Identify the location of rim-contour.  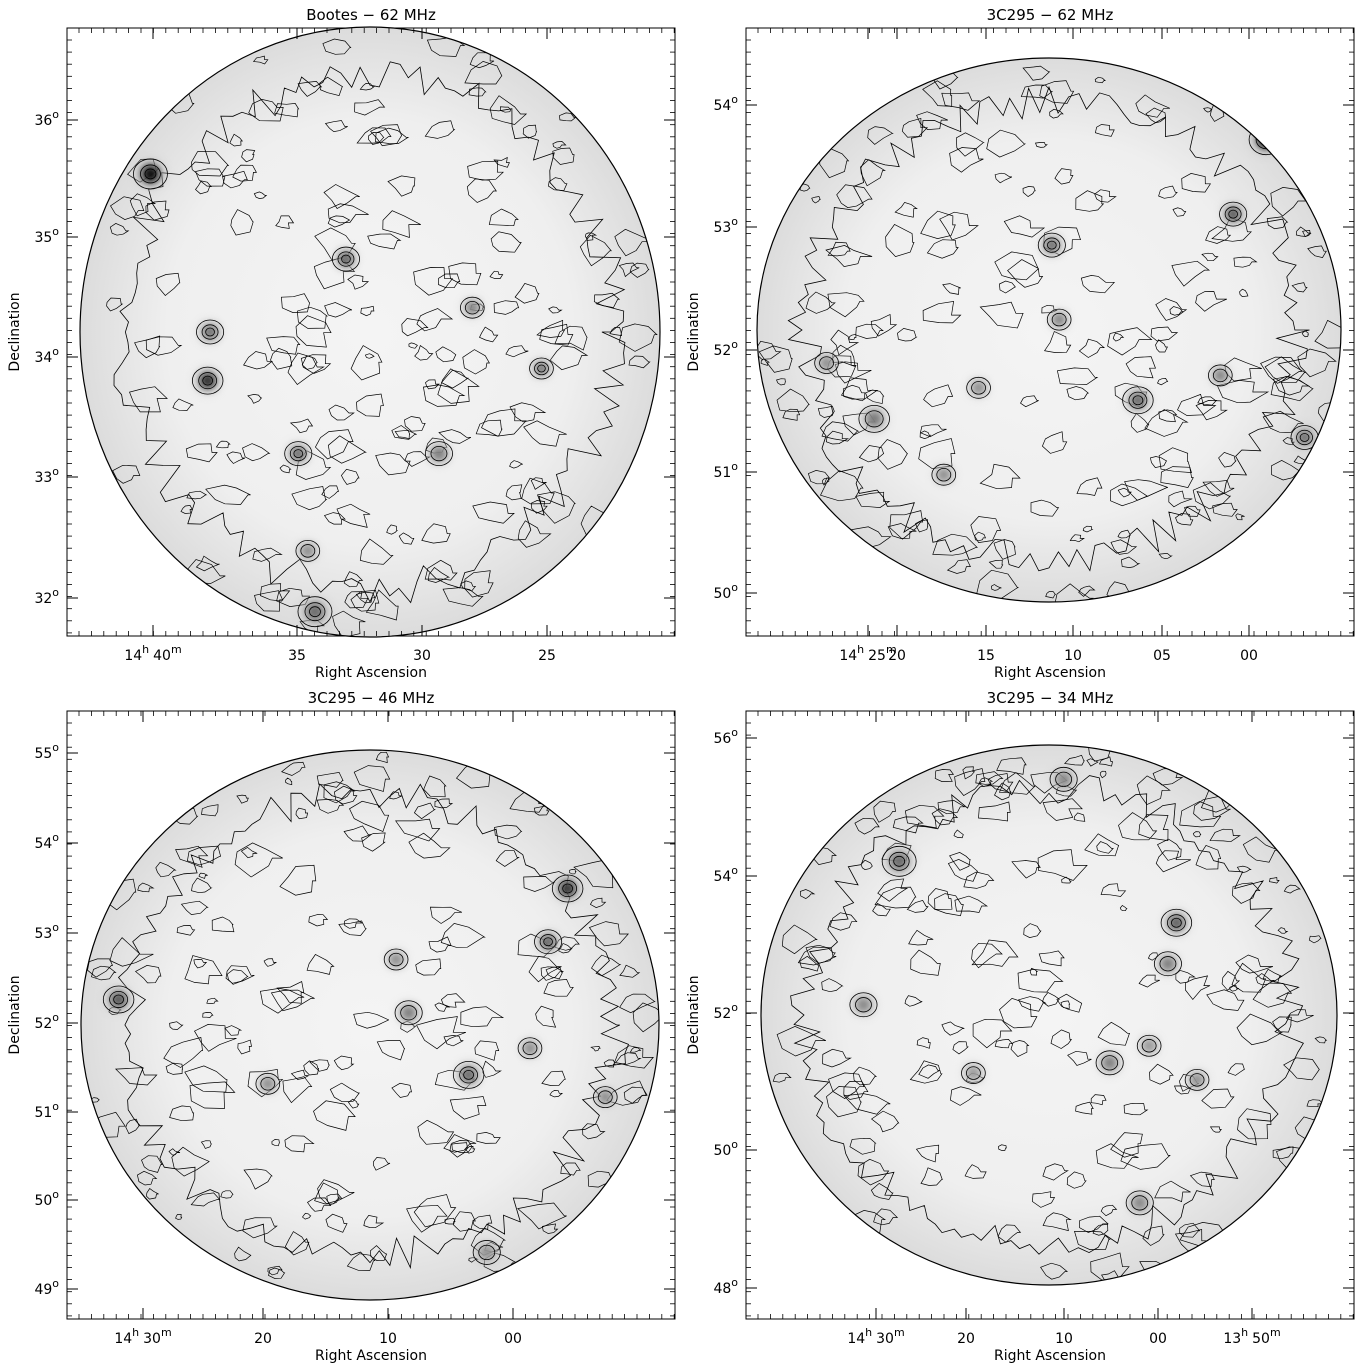
(369, 332).